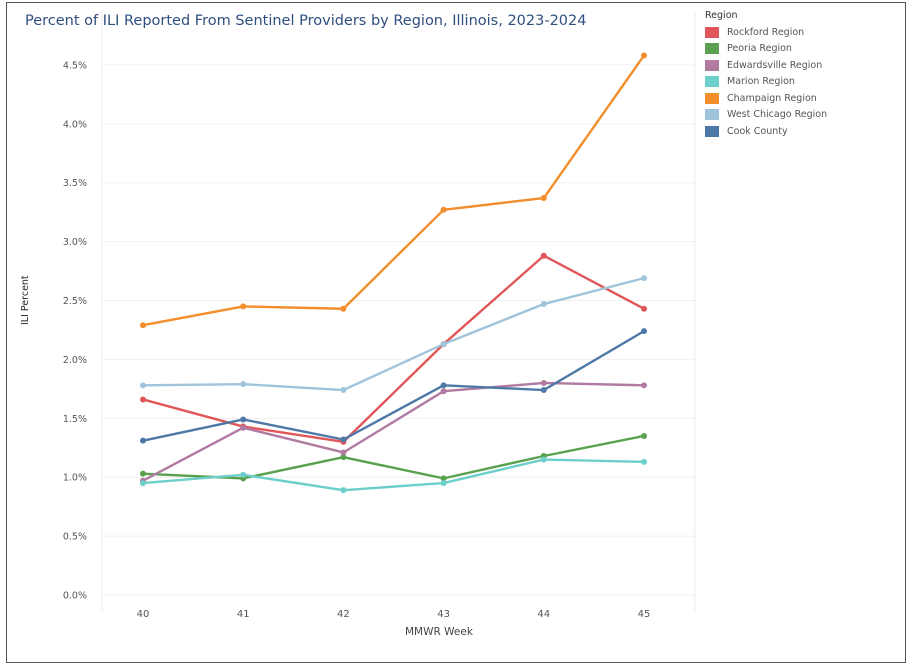 The height and width of the screenshot is (667, 914). Describe the element at coordinates (761, 82) in the screenshot. I see `legend-label: Marion Region` at that location.